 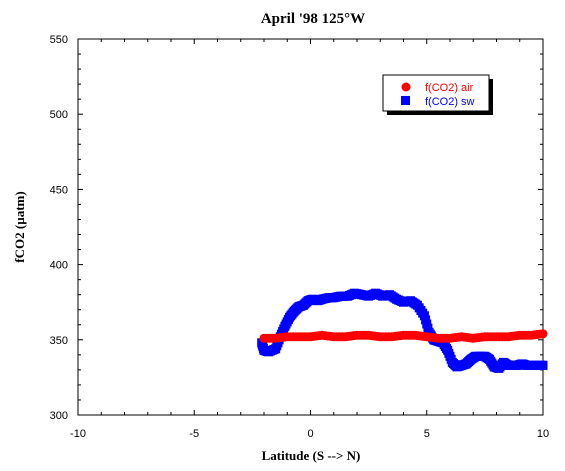 I want to click on y-tick-label: 450, so click(x=59, y=190).